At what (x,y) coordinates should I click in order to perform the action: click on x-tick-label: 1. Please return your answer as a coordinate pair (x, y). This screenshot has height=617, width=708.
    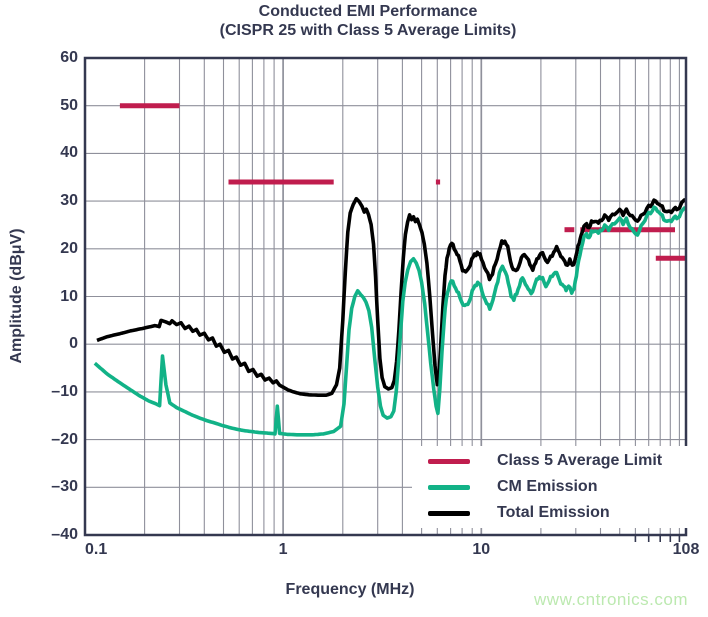
    Looking at the image, I should click on (283, 549).